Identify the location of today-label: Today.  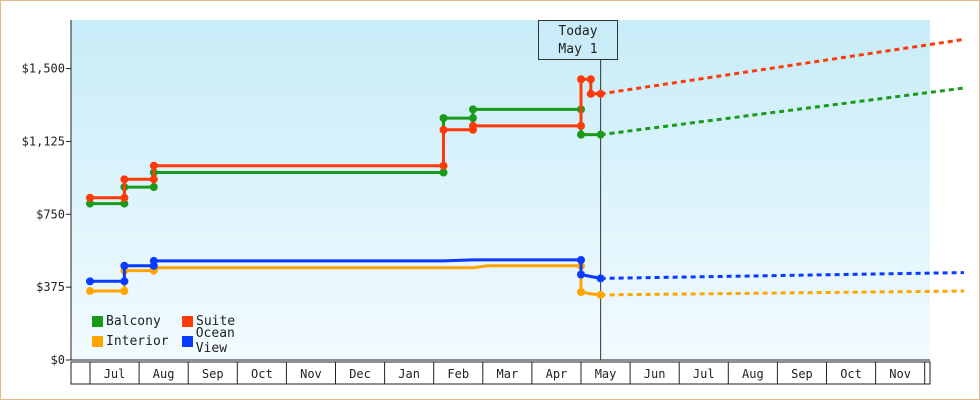
(578, 31).